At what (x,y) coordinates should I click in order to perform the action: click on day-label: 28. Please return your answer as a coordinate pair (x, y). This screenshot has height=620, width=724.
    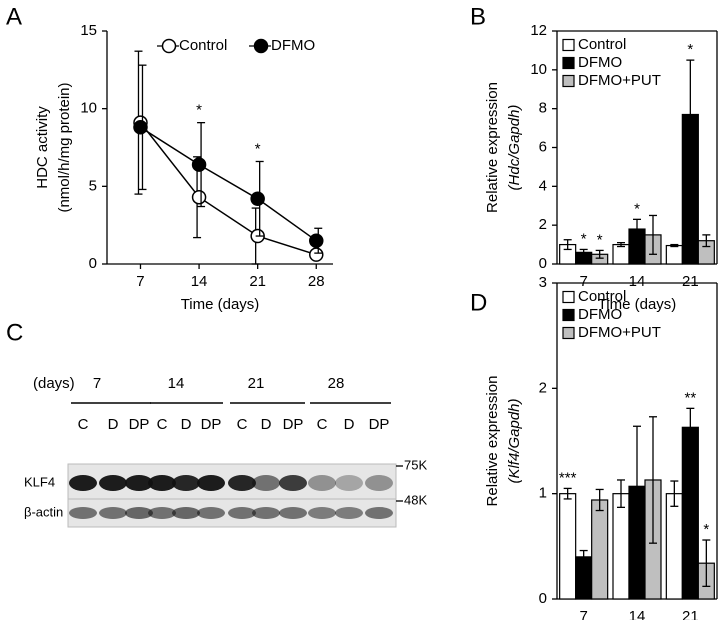
    Looking at the image, I should click on (336, 383).